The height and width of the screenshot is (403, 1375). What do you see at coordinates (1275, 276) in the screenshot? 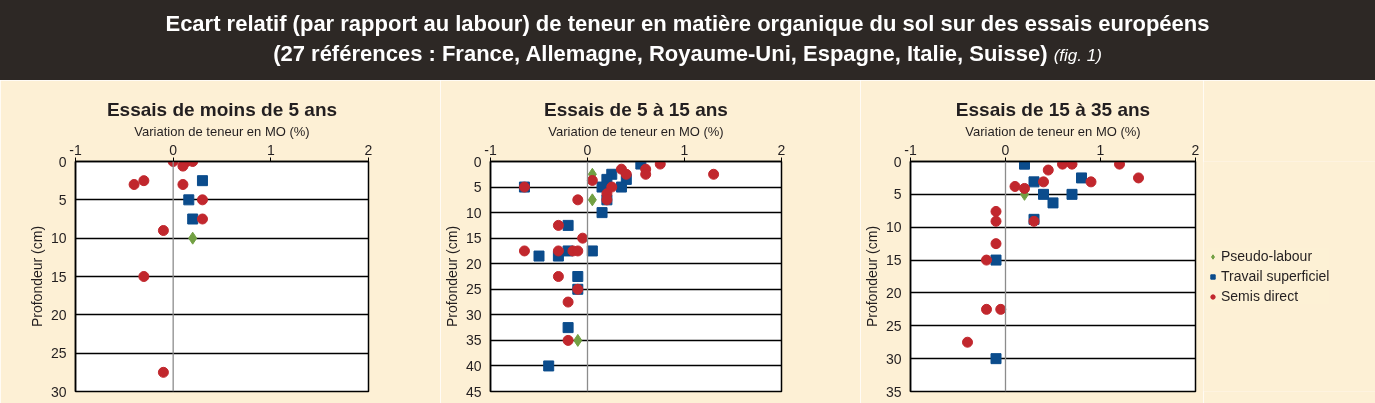
I see `legend-label: Travail superficiel` at bounding box center [1275, 276].